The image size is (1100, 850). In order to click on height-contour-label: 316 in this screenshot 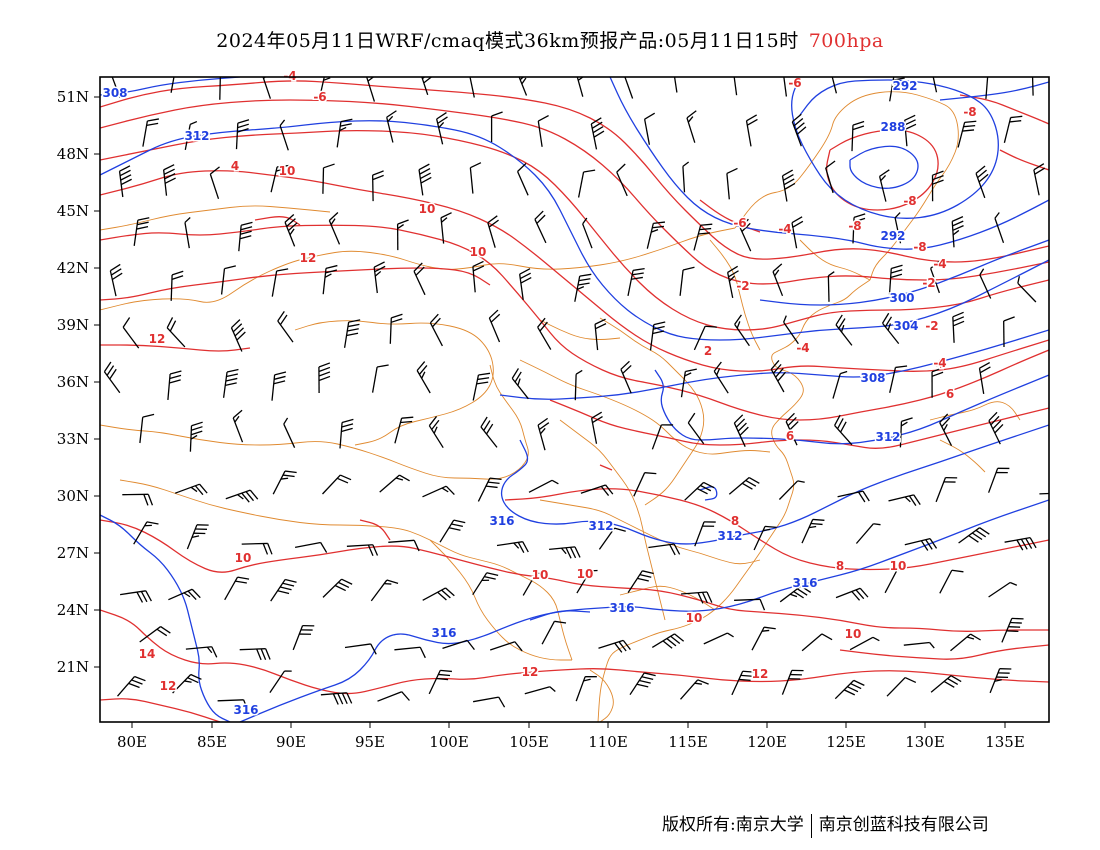, I will do `click(443, 633)`.